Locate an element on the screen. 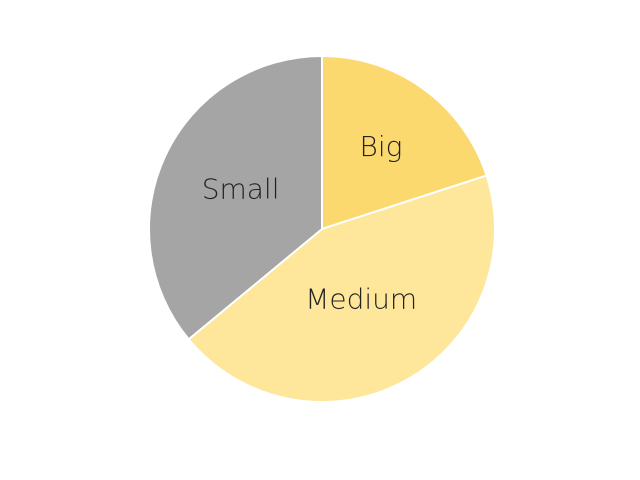  pie-slice-big is located at coordinates (404, 142).